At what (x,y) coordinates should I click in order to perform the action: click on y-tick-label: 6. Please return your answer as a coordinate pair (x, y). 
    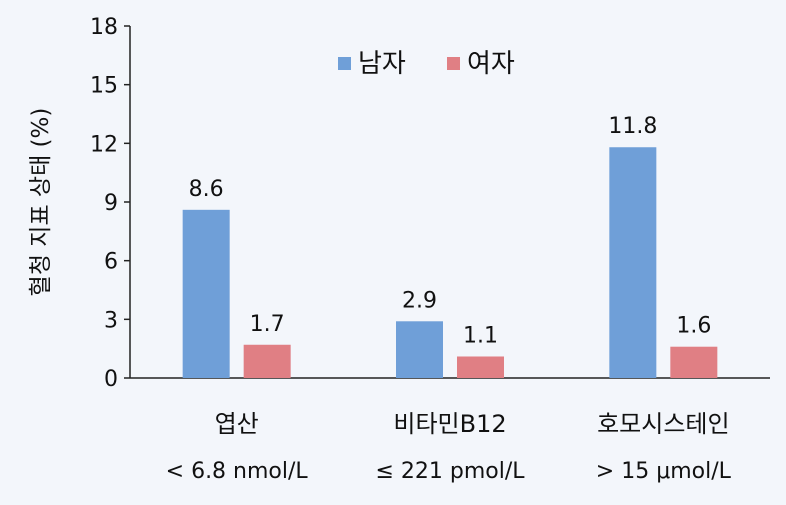
    Looking at the image, I should click on (111, 262).